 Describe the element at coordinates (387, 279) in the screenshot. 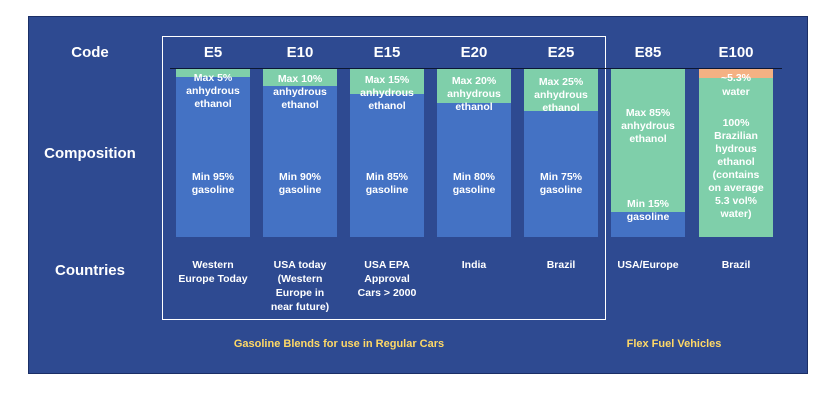

I see `country-e15: USA EPA Approval Cars > 2000` at that location.